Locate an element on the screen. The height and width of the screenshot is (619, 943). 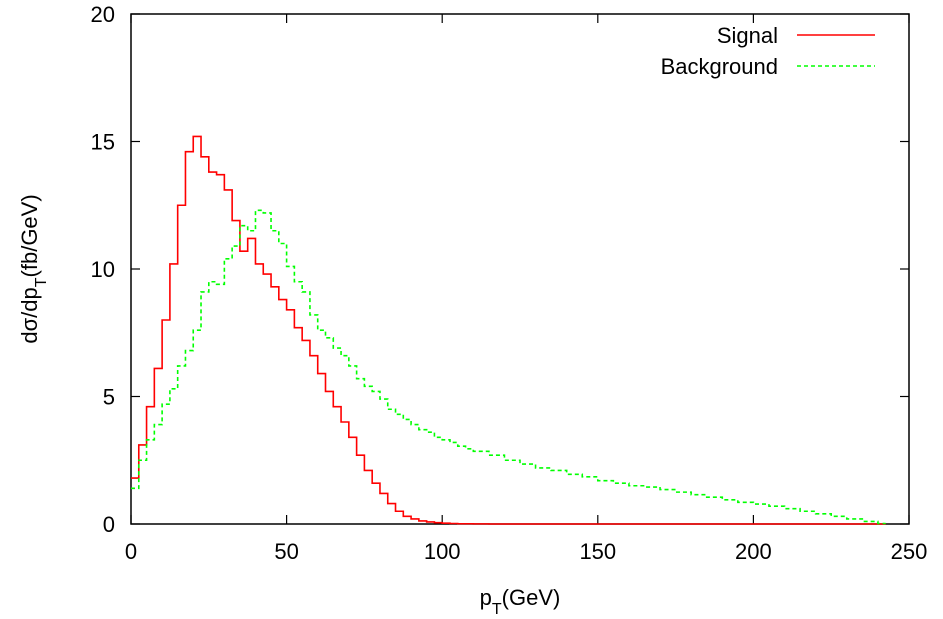
legend-label-background: Background is located at coordinates (719, 66).